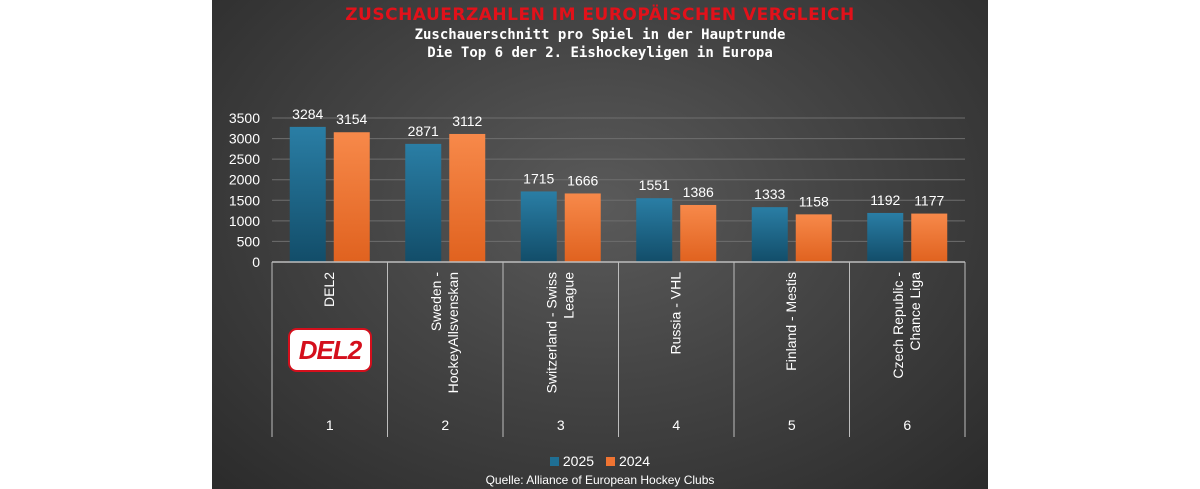  I want to click on data-label-2025-2: 2871, so click(423, 131).